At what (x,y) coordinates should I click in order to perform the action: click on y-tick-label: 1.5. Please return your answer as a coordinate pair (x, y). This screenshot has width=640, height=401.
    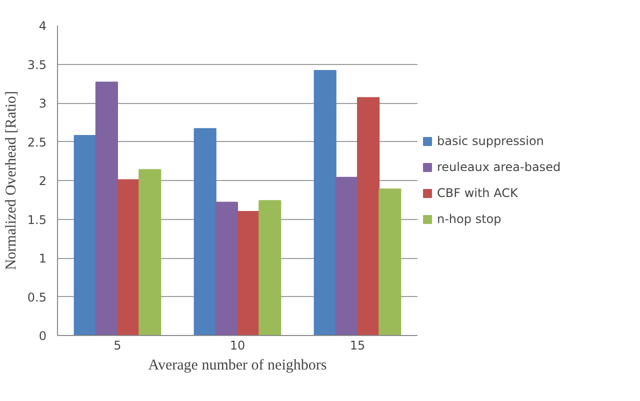
    Looking at the image, I should click on (37, 219).